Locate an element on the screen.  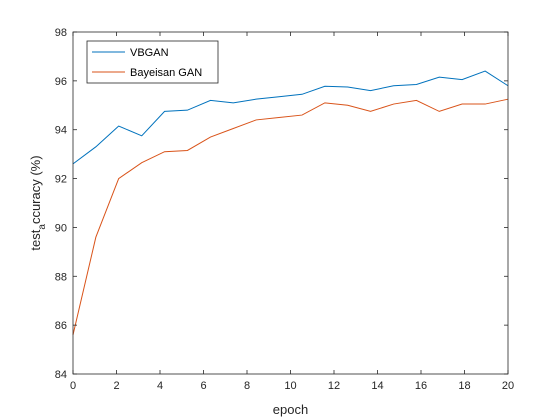
x-tick-label: 8 is located at coordinates (247, 386).